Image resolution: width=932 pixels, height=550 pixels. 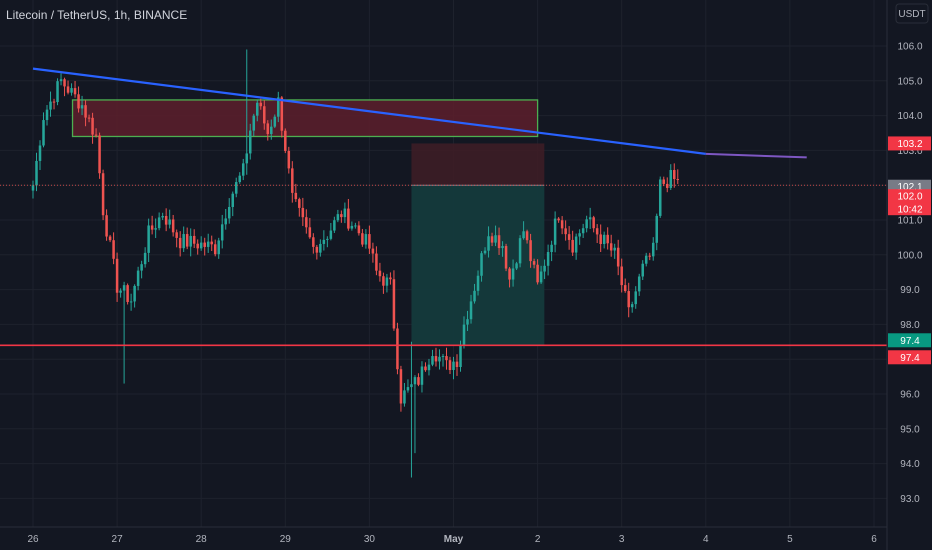 I want to click on price-tick-label: 95.0, so click(x=910, y=429).